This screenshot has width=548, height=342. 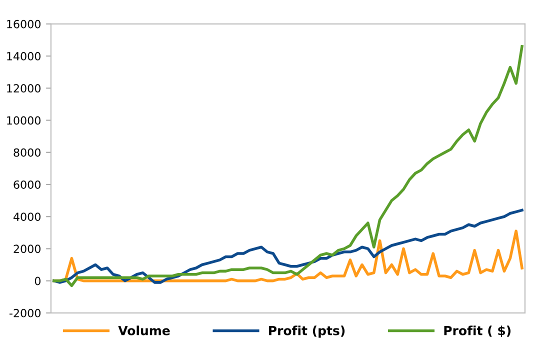 What do you see at coordinates (24, 56) in the screenshot?
I see `y-tick-label: 14000` at bounding box center [24, 56].